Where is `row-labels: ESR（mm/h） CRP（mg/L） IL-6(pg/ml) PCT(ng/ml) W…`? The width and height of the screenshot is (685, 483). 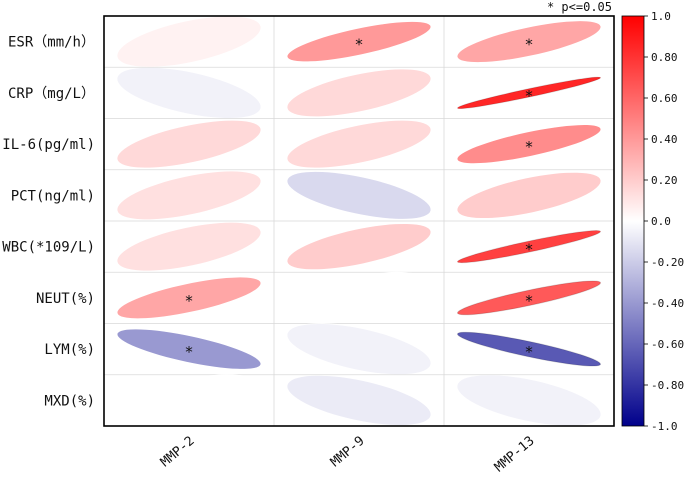 row-labels: ESR（mm/h） CRP（mg/L） IL-6(pg/ml) PCT(ng/ml) W… is located at coordinates (48, 222).